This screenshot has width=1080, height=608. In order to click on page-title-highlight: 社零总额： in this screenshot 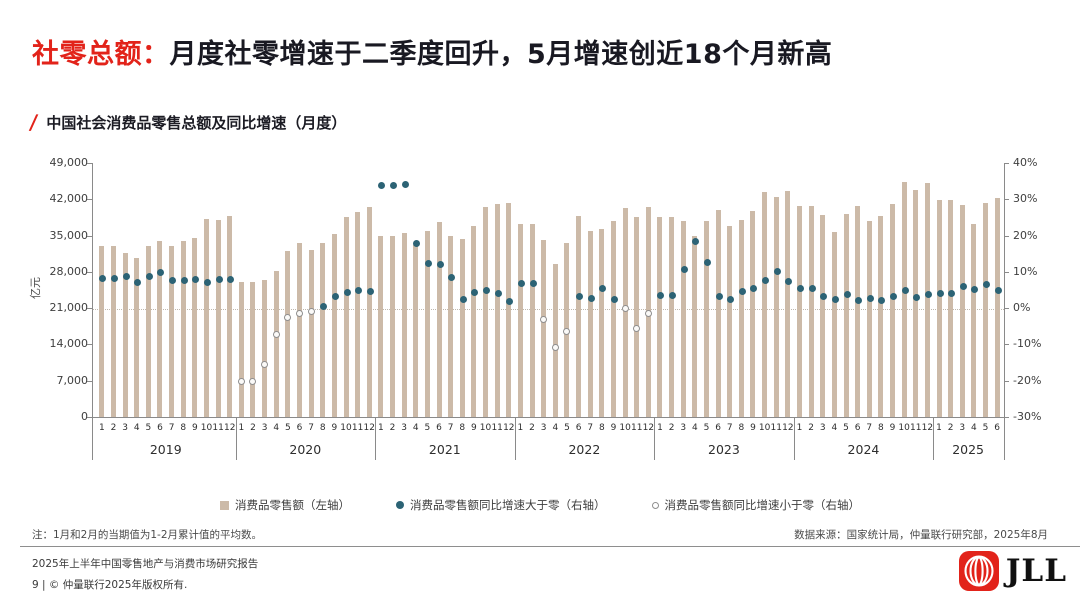, I will do `click(101, 54)`.